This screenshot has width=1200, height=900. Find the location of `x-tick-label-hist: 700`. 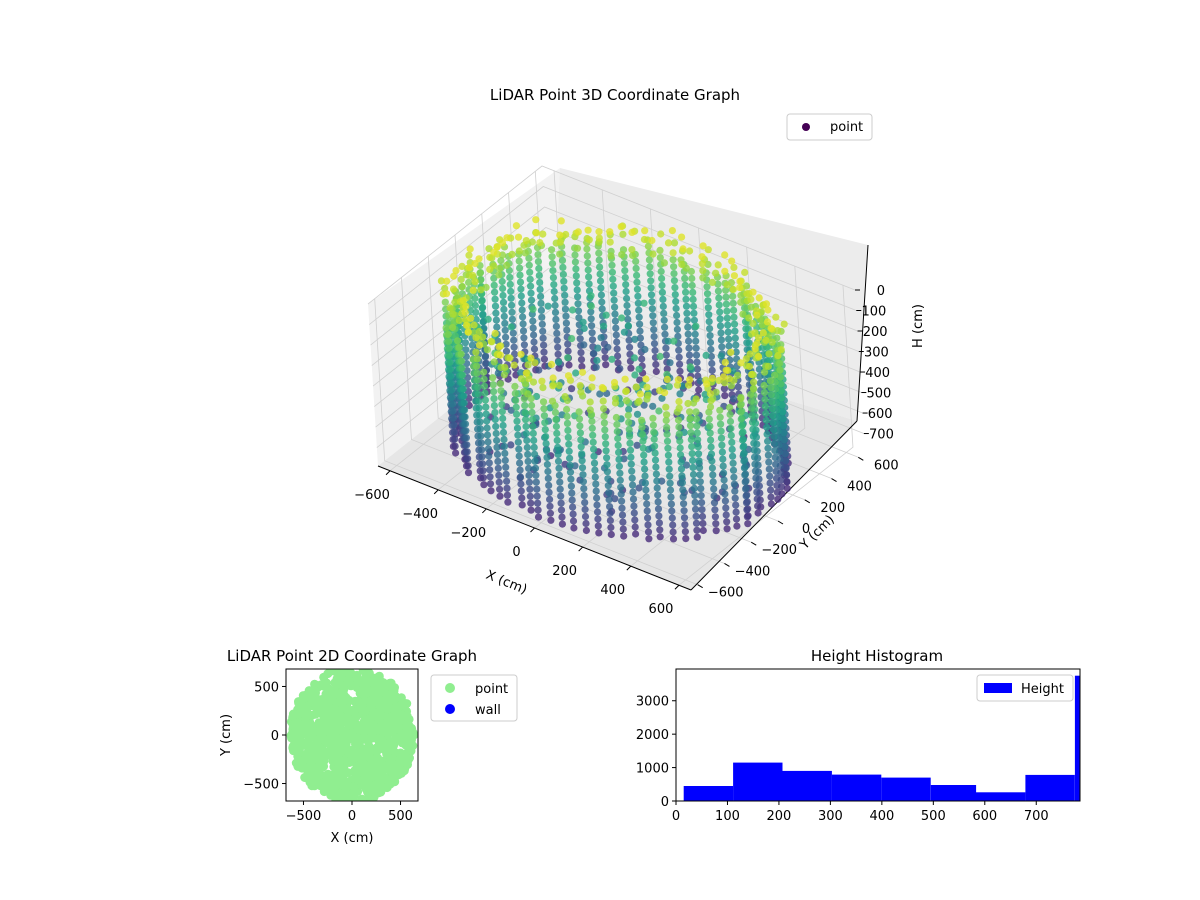

x-tick-label-hist: 700 is located at coordinates (1036, 816).